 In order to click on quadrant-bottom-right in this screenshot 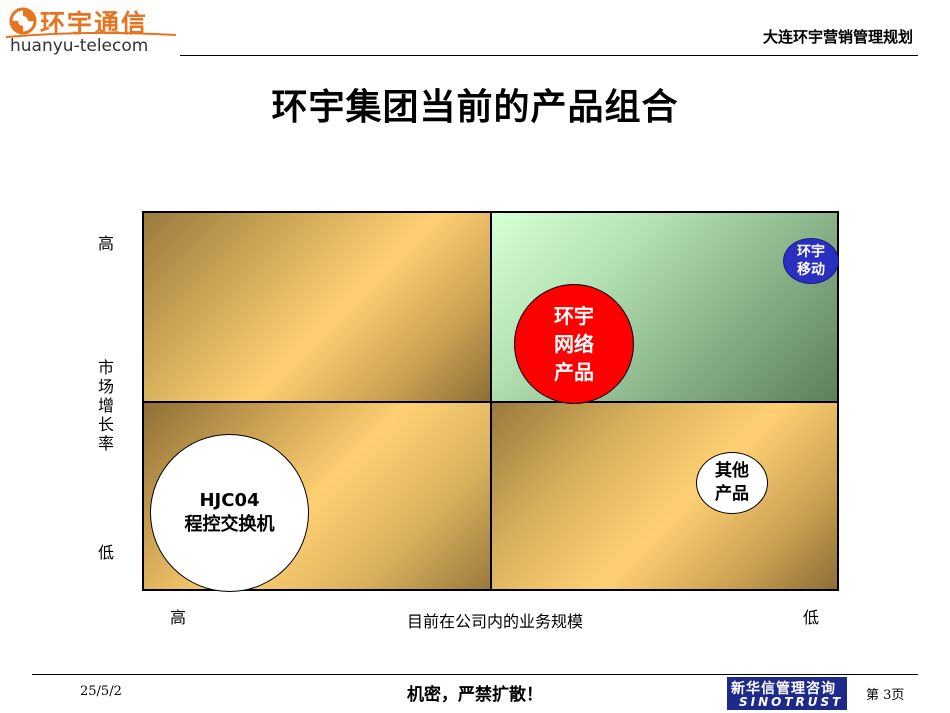, I will do `click(664, 496)`.